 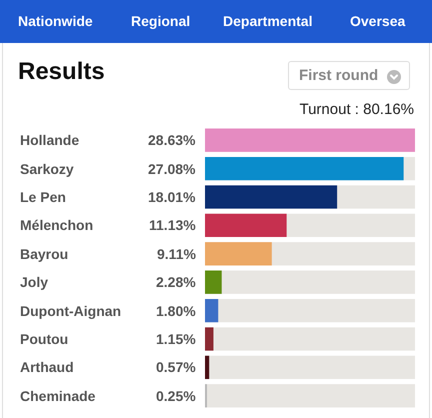 What do you see at coordinates (71, 311) in the screenshot?
I see `y-tick-label: Dupont-Aignan` at bounding box center [71, 311].